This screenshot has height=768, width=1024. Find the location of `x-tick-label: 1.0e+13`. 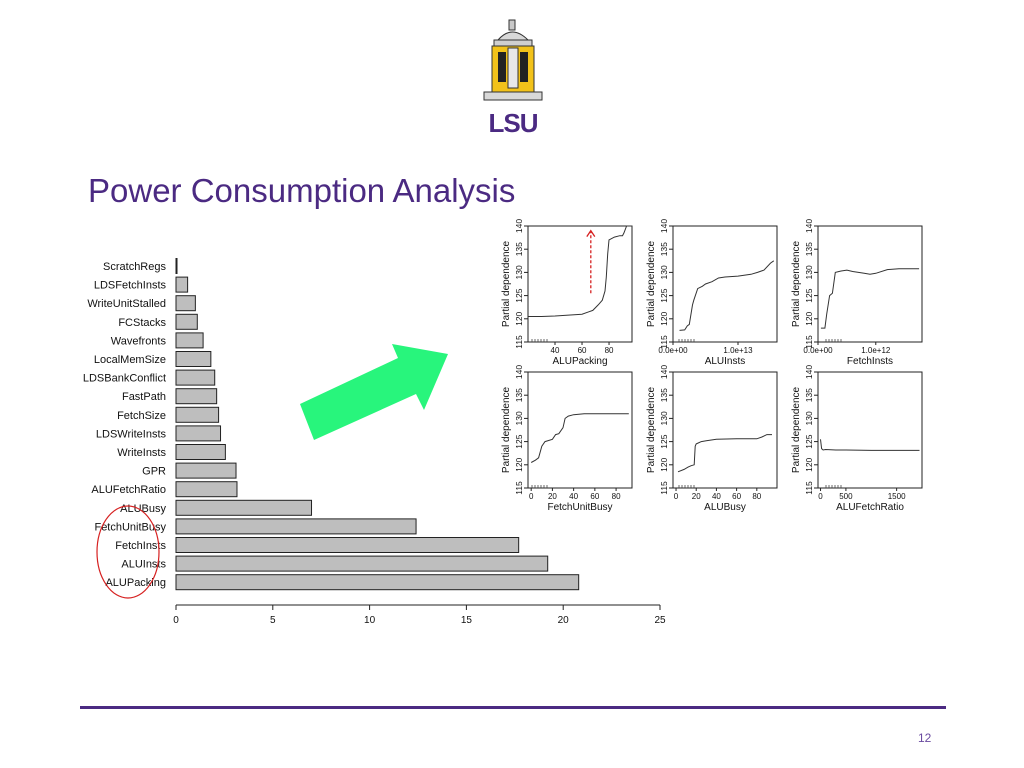

x-tick-label: 1.0e+13 is located at coordinates (738, 350).